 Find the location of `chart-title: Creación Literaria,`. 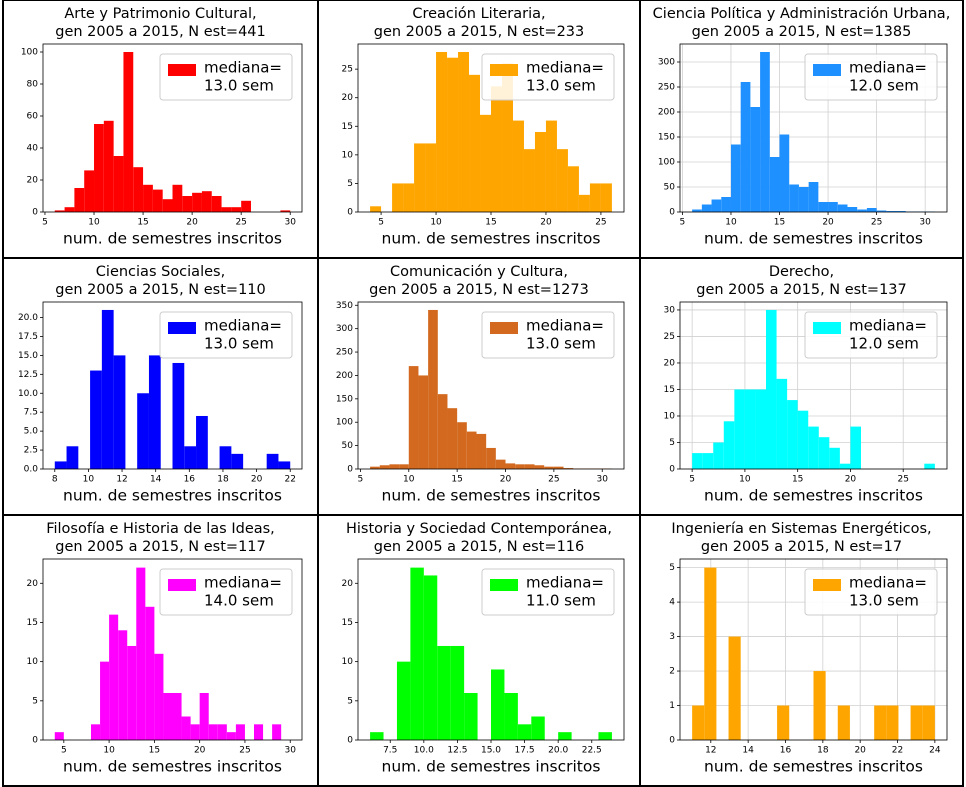

chart-title: Creación Literaria, is located at coordinates (478, 14).